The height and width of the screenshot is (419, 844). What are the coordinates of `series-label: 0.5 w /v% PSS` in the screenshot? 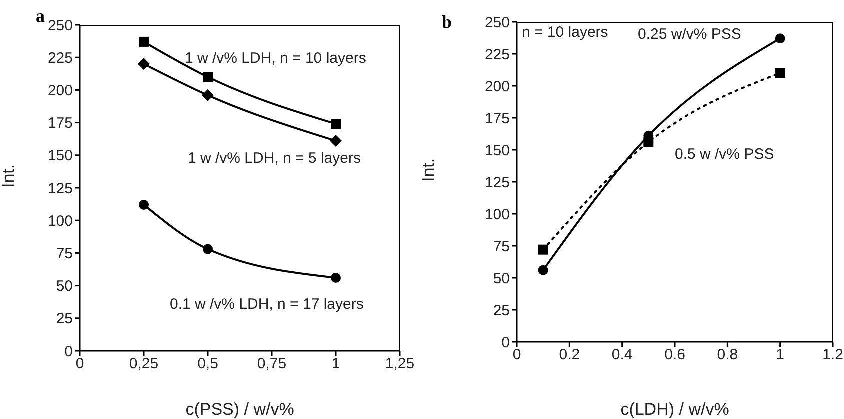 It's located at (724, 154).